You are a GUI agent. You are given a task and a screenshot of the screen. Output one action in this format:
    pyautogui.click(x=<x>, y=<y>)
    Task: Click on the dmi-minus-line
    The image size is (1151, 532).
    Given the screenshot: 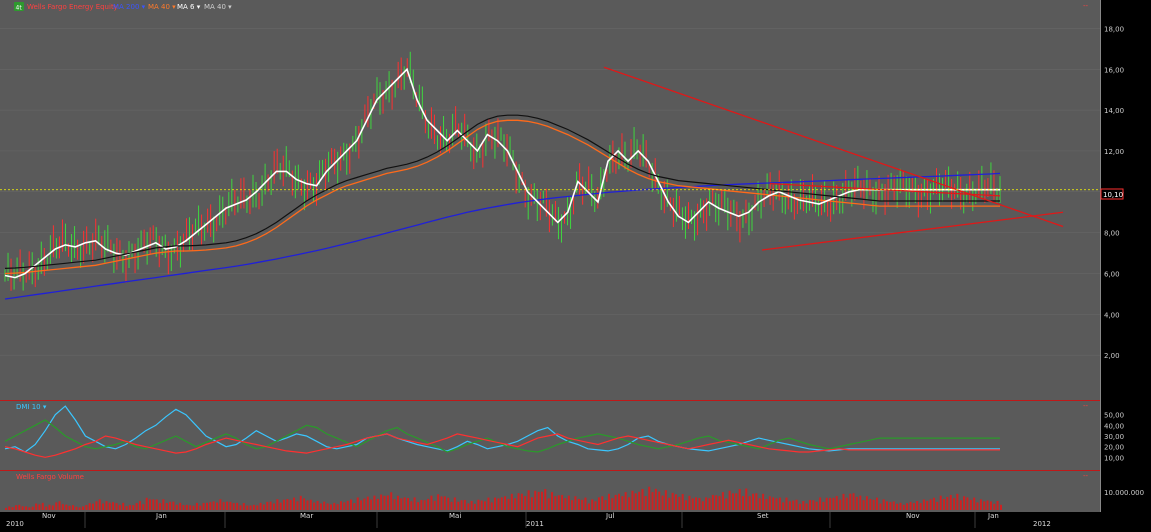 What is the action you would take?
    pyautogui.click(x=502, y=445)
    